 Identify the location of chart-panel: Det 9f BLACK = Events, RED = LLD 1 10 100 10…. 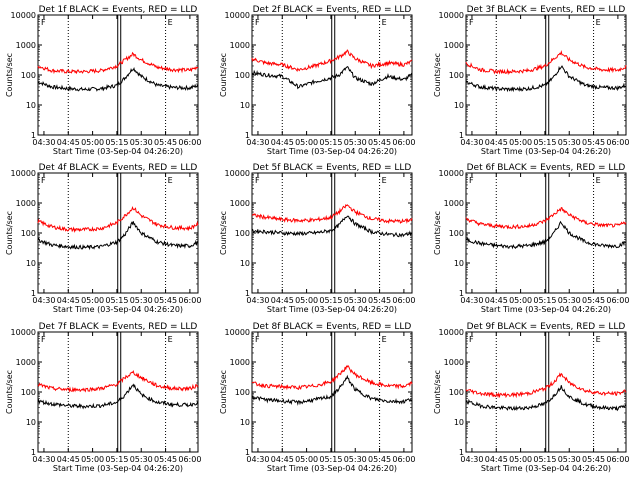
(531, 397).